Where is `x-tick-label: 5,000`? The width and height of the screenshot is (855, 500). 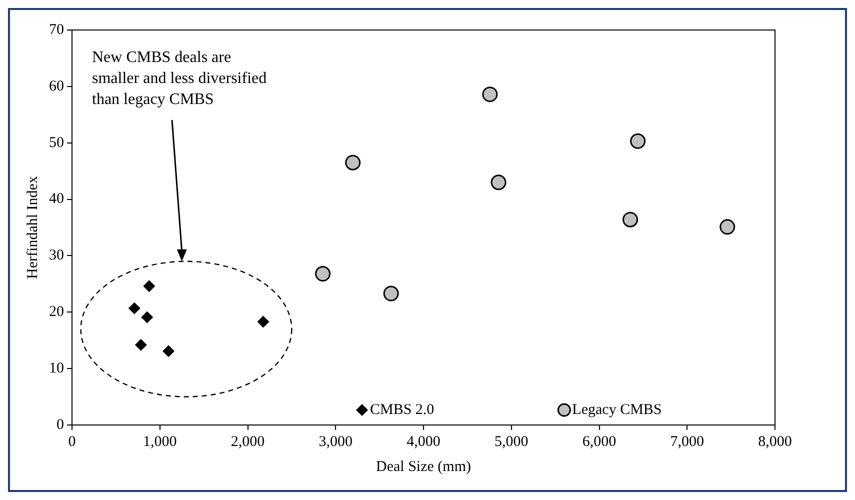 x-tick-label: 5,000 is located at coordinates (511, 442).